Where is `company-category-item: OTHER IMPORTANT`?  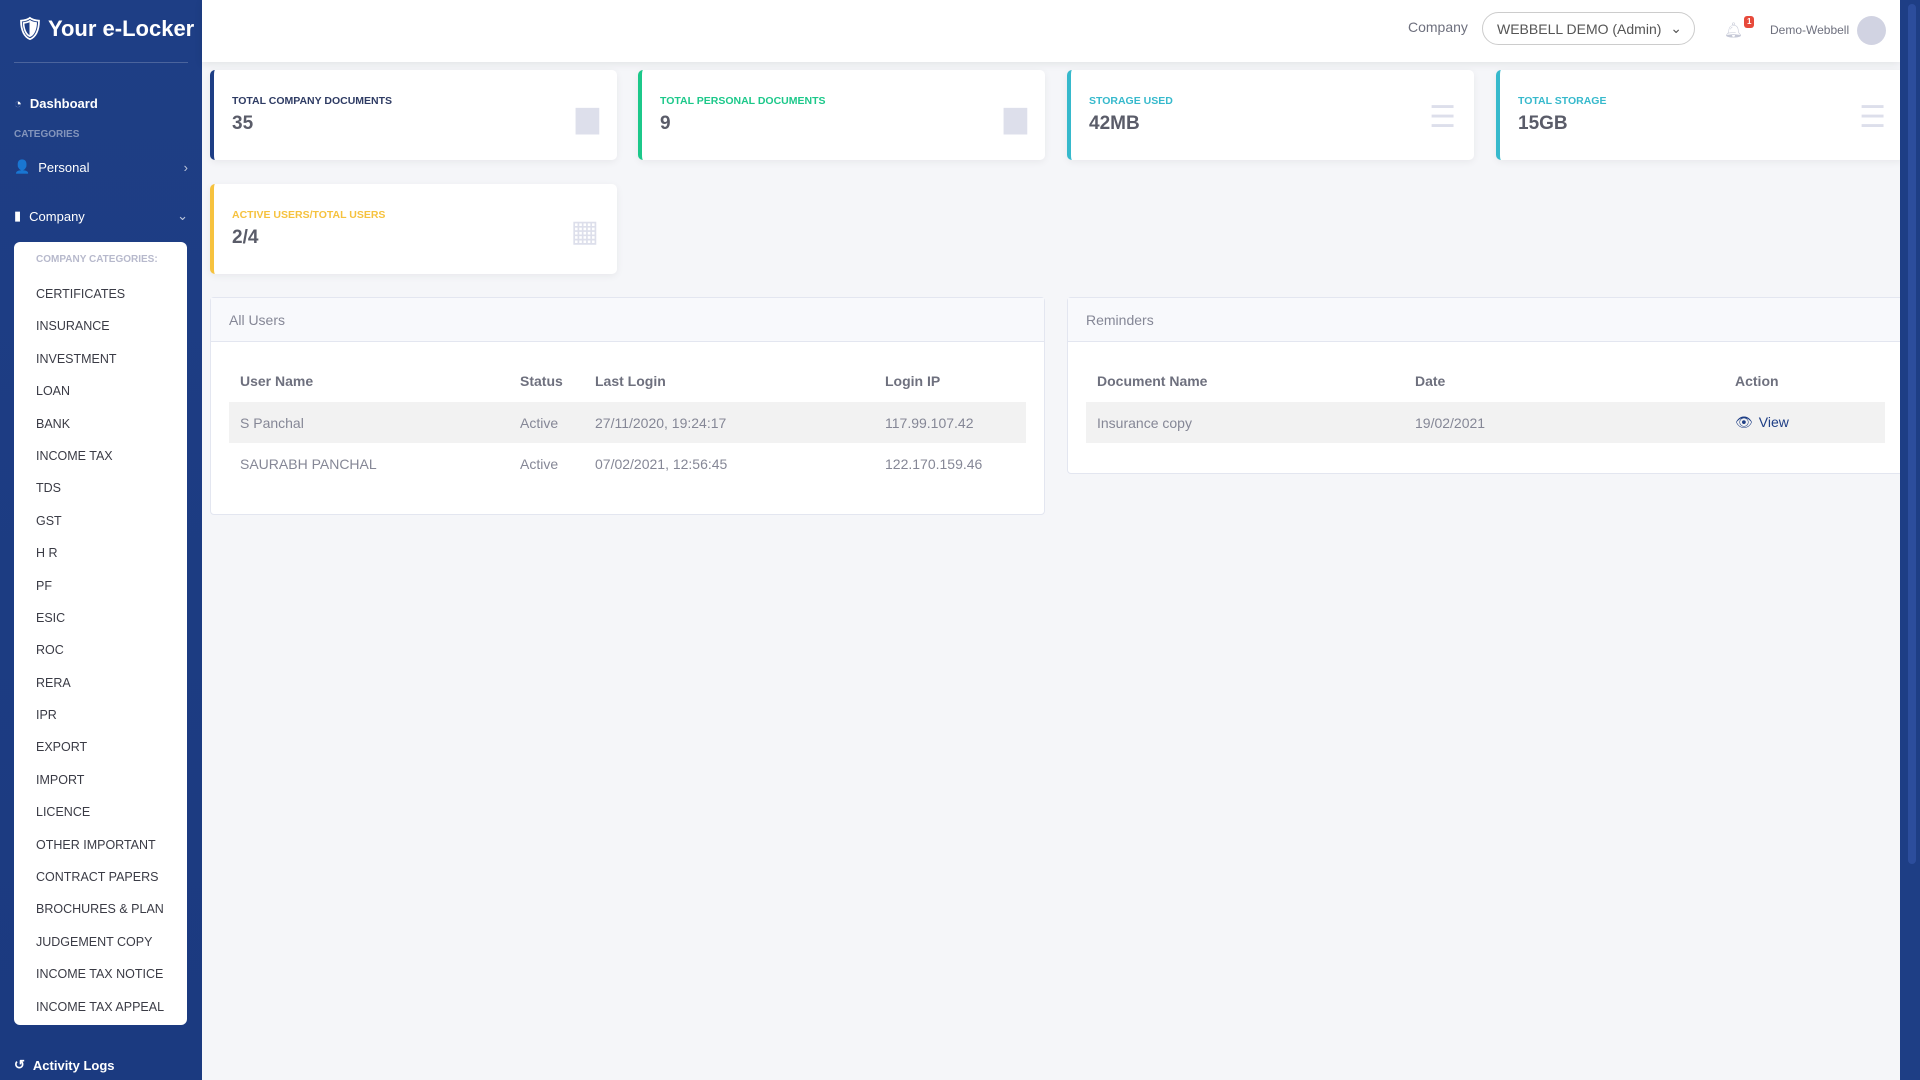 company-category-item: OTHER IMPORTANT is located at coordinates (96, 844).